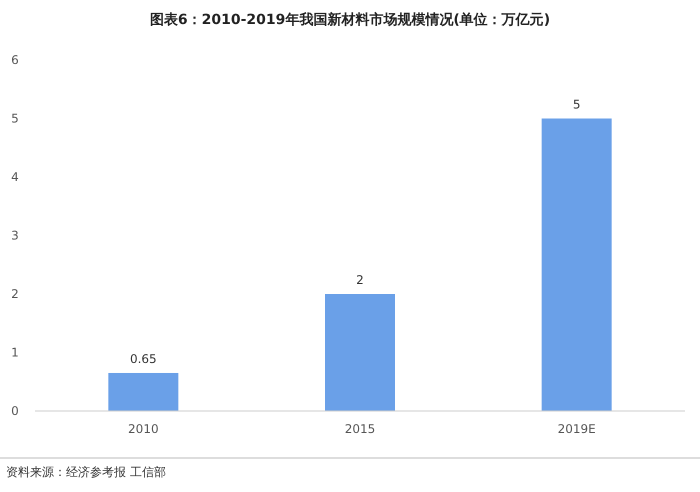  Describe the element at coordinates (15, 353) in the screenshot. I see `y-tick-label: 1` at that location.